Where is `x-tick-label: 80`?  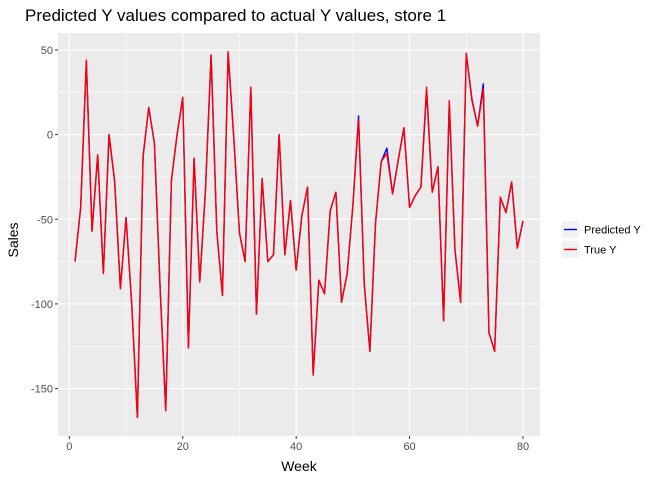
x-tick-label: 80 is located at coordinates (523, 447).